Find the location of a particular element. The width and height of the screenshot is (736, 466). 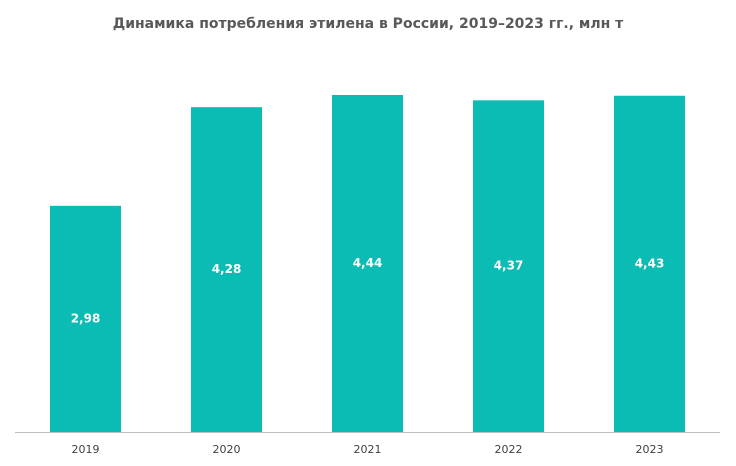

x-tick-label: 2021 is located at coordinates (368, 449).